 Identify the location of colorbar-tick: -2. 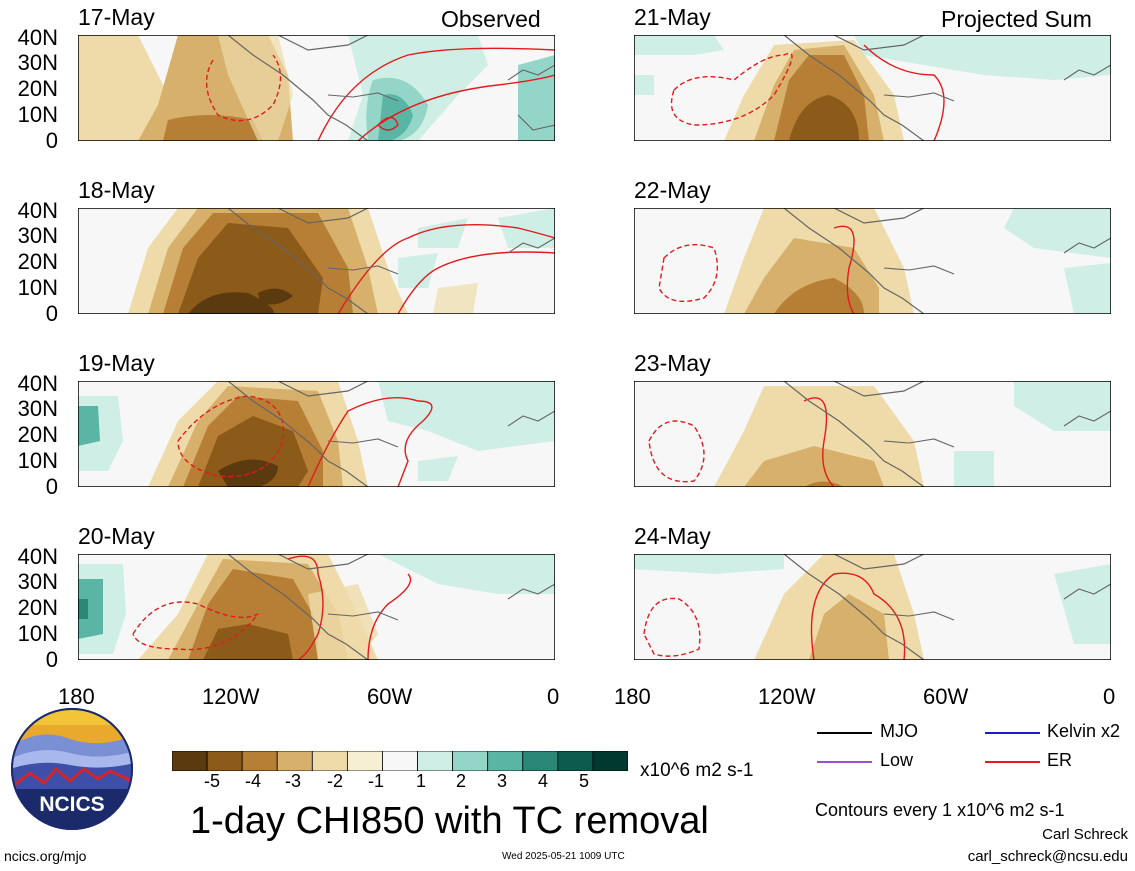
(335, 781).